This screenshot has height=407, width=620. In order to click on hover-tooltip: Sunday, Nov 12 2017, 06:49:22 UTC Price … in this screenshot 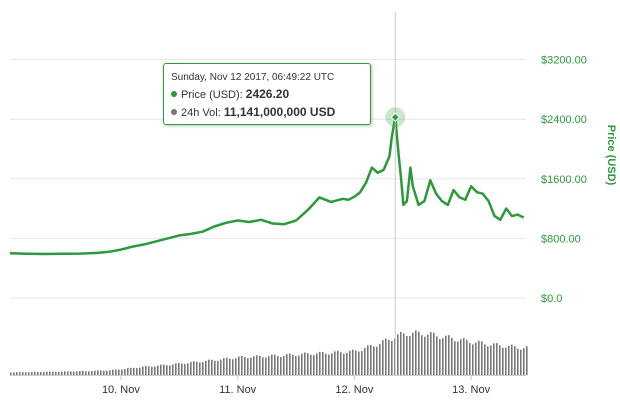, I will do `click(267, 94)`.